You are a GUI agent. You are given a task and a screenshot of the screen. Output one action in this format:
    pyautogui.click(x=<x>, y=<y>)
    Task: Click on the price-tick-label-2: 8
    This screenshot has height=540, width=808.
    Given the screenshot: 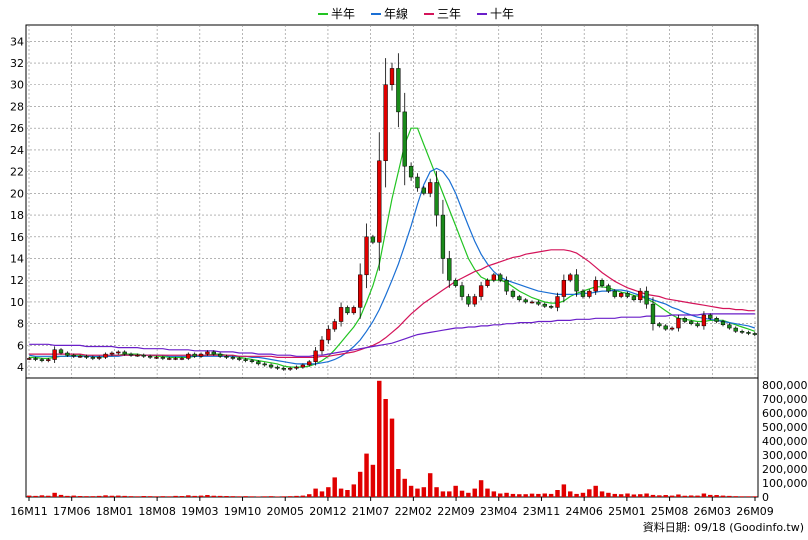 What is the action you would take?
    pyautogui.click(x=20, y=324)
    